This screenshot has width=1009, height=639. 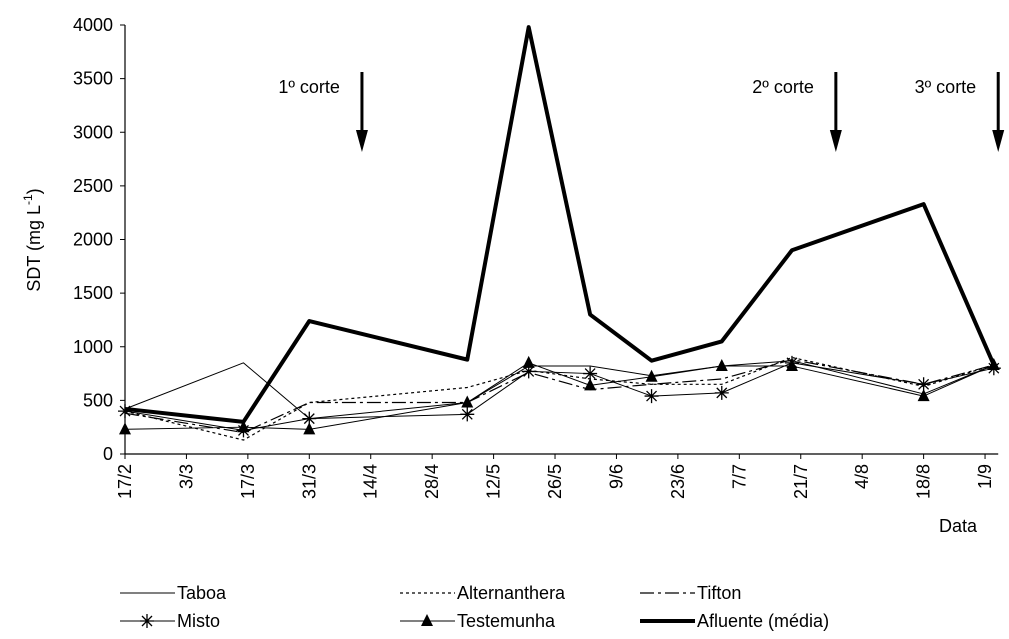 What do you see at coordinates (93, 240) in the screenshot?
I see `y-tick-label: 2000` at bounding box center [93, 240].